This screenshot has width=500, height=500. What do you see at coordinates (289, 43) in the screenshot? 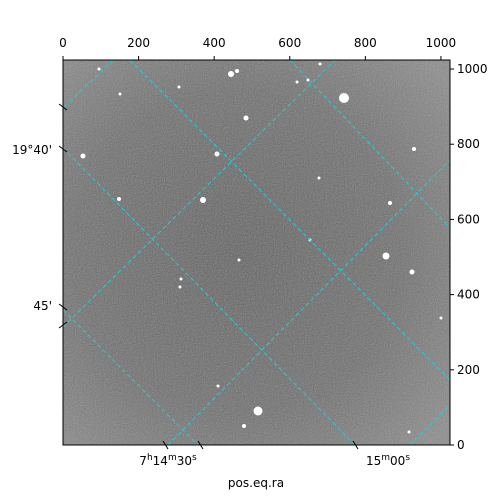
I see `x-tick-label: 600` at bounding box center [289, 43].